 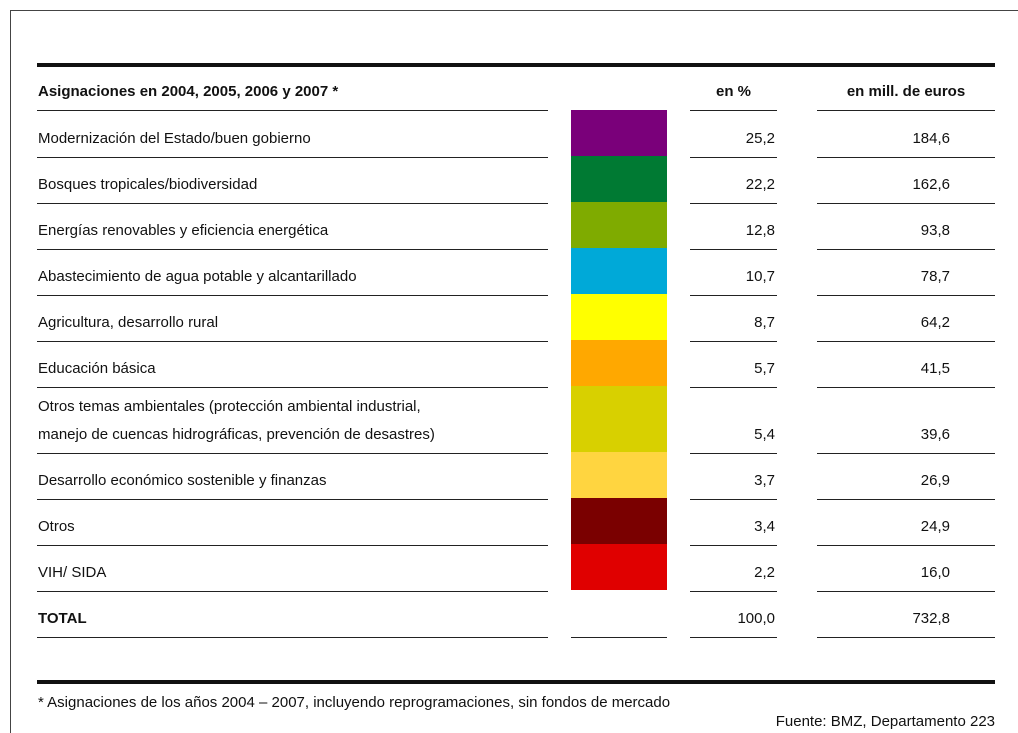 What do you see at coordinates (97, 368) in the screenshot?
I see `row-label: Educación básica` at bounding box center [97, 368].